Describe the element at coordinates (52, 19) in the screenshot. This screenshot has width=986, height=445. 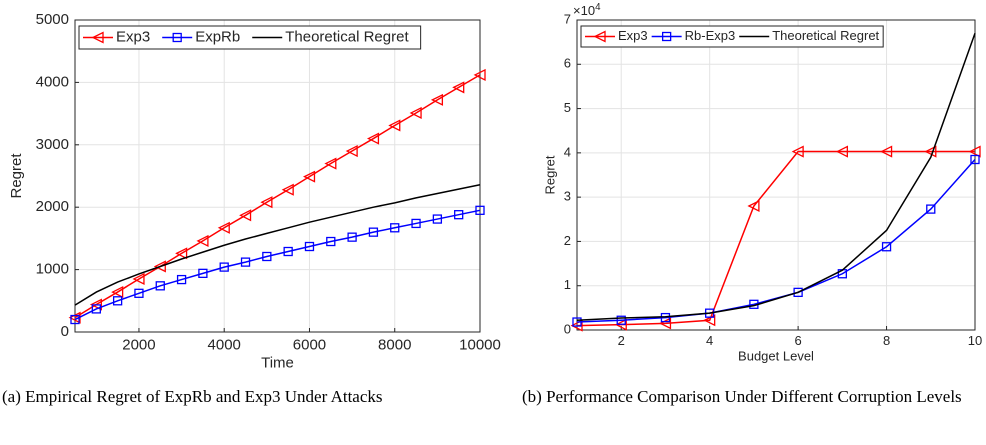
I see `y-tick-label: 5000` at that location.